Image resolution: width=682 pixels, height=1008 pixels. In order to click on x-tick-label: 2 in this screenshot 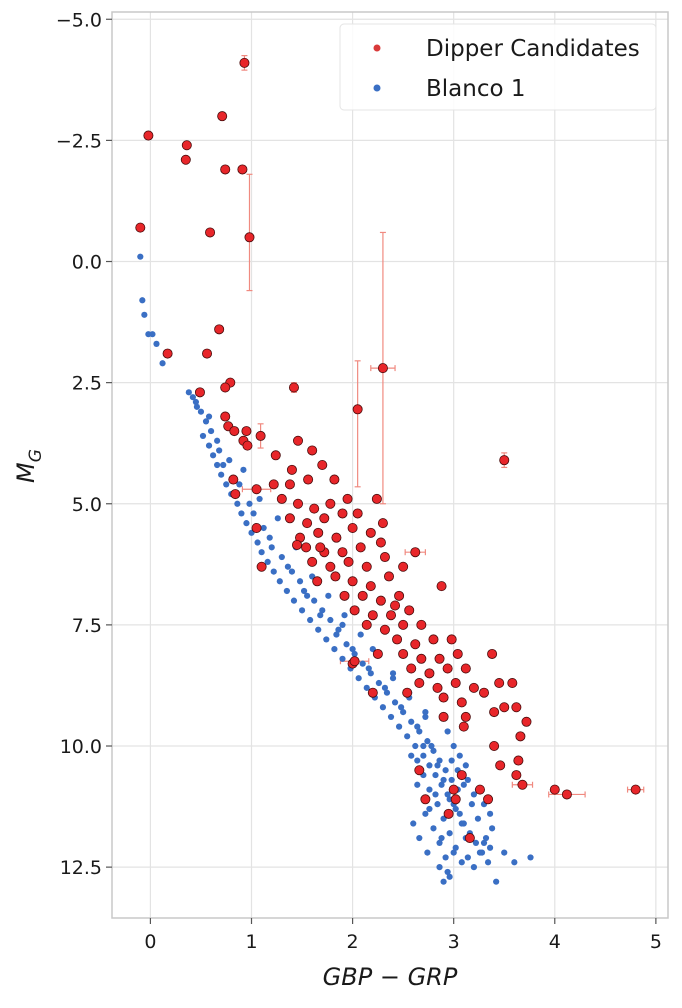, I will do `click(353, 942)`.